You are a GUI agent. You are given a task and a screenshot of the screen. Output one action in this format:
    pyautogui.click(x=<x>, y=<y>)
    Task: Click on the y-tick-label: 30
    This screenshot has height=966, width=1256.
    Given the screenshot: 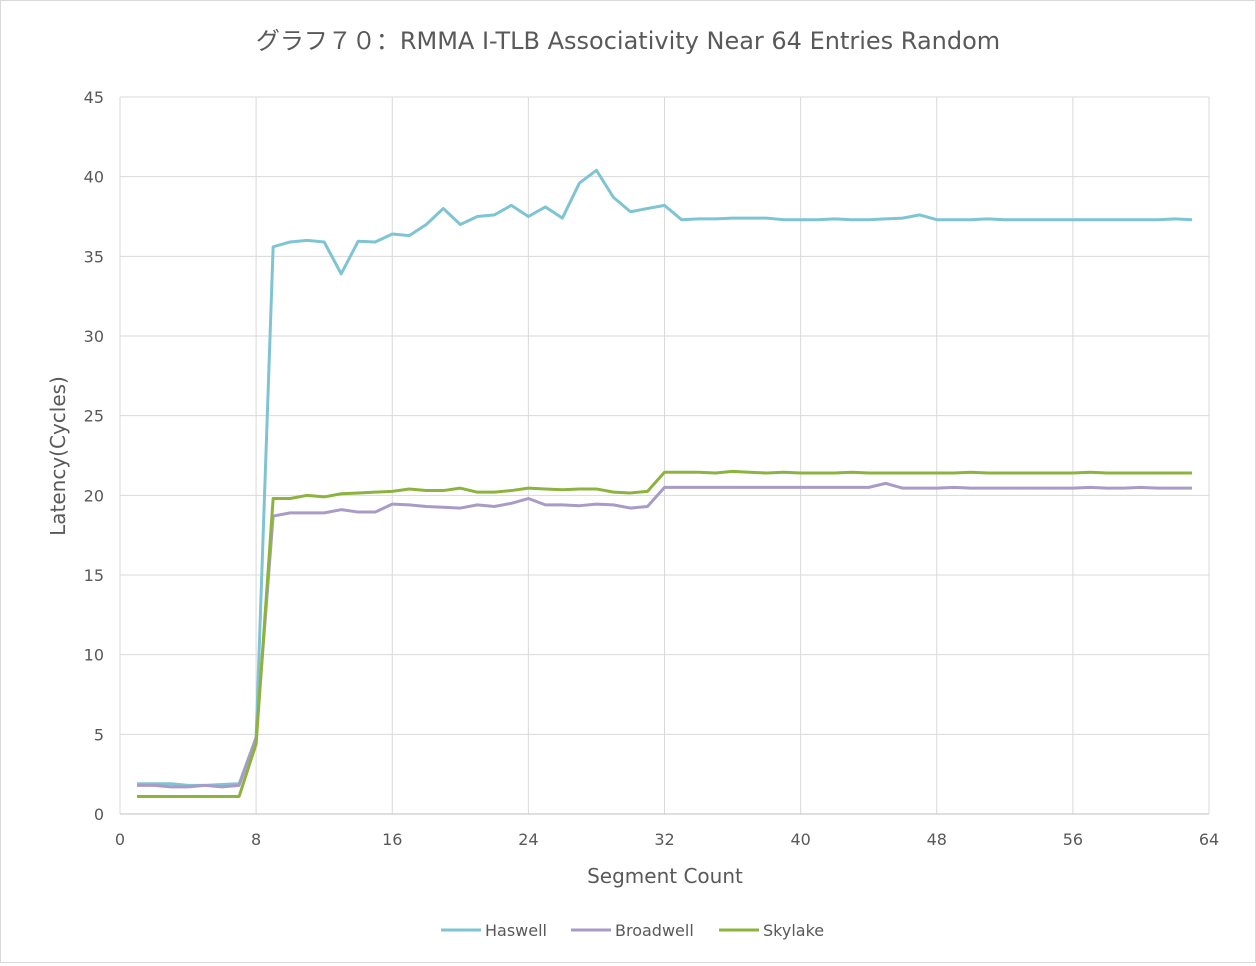 What is the action you would take?
    pyautogui.click(x=94, y=336)
    